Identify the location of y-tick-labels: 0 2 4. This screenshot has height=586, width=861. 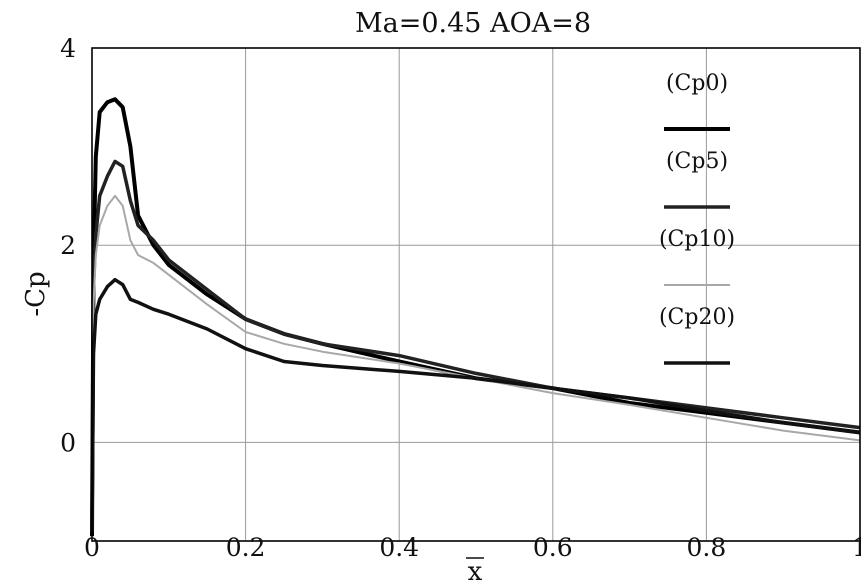
(68, 245).